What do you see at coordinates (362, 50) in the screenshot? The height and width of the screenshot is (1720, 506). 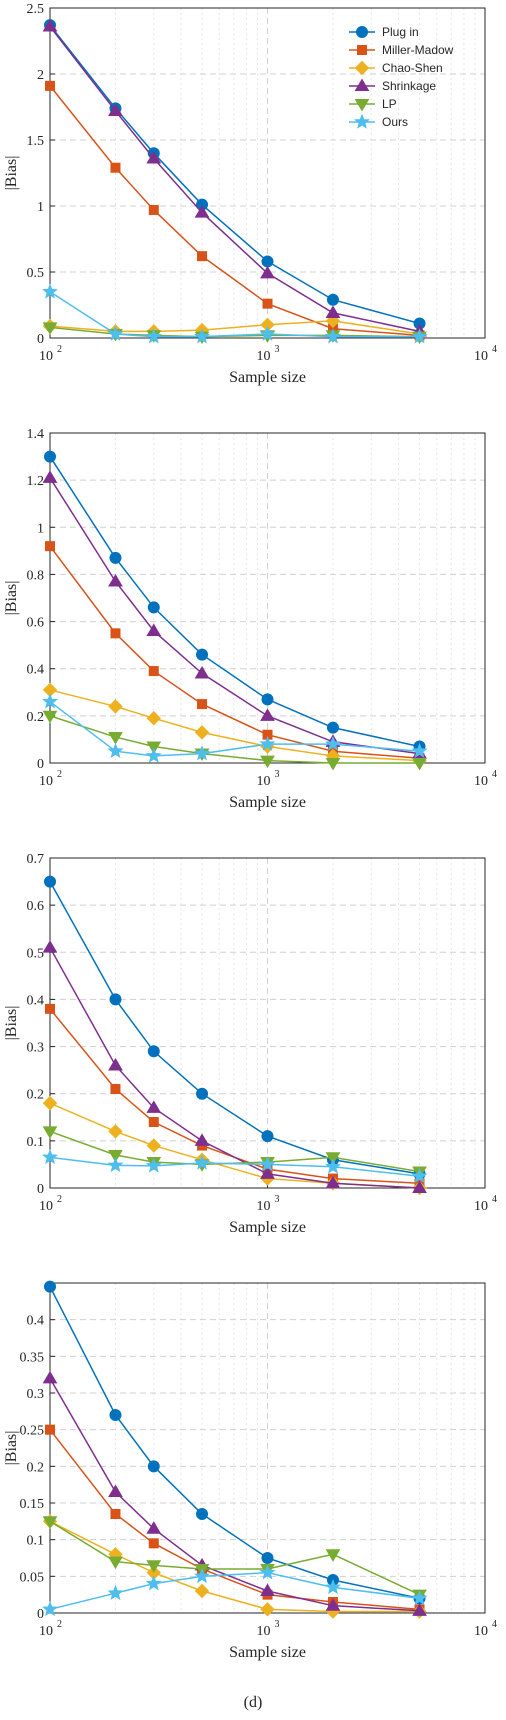 I see `legend-marker-miller_madow` at bounding box center [362, 50].